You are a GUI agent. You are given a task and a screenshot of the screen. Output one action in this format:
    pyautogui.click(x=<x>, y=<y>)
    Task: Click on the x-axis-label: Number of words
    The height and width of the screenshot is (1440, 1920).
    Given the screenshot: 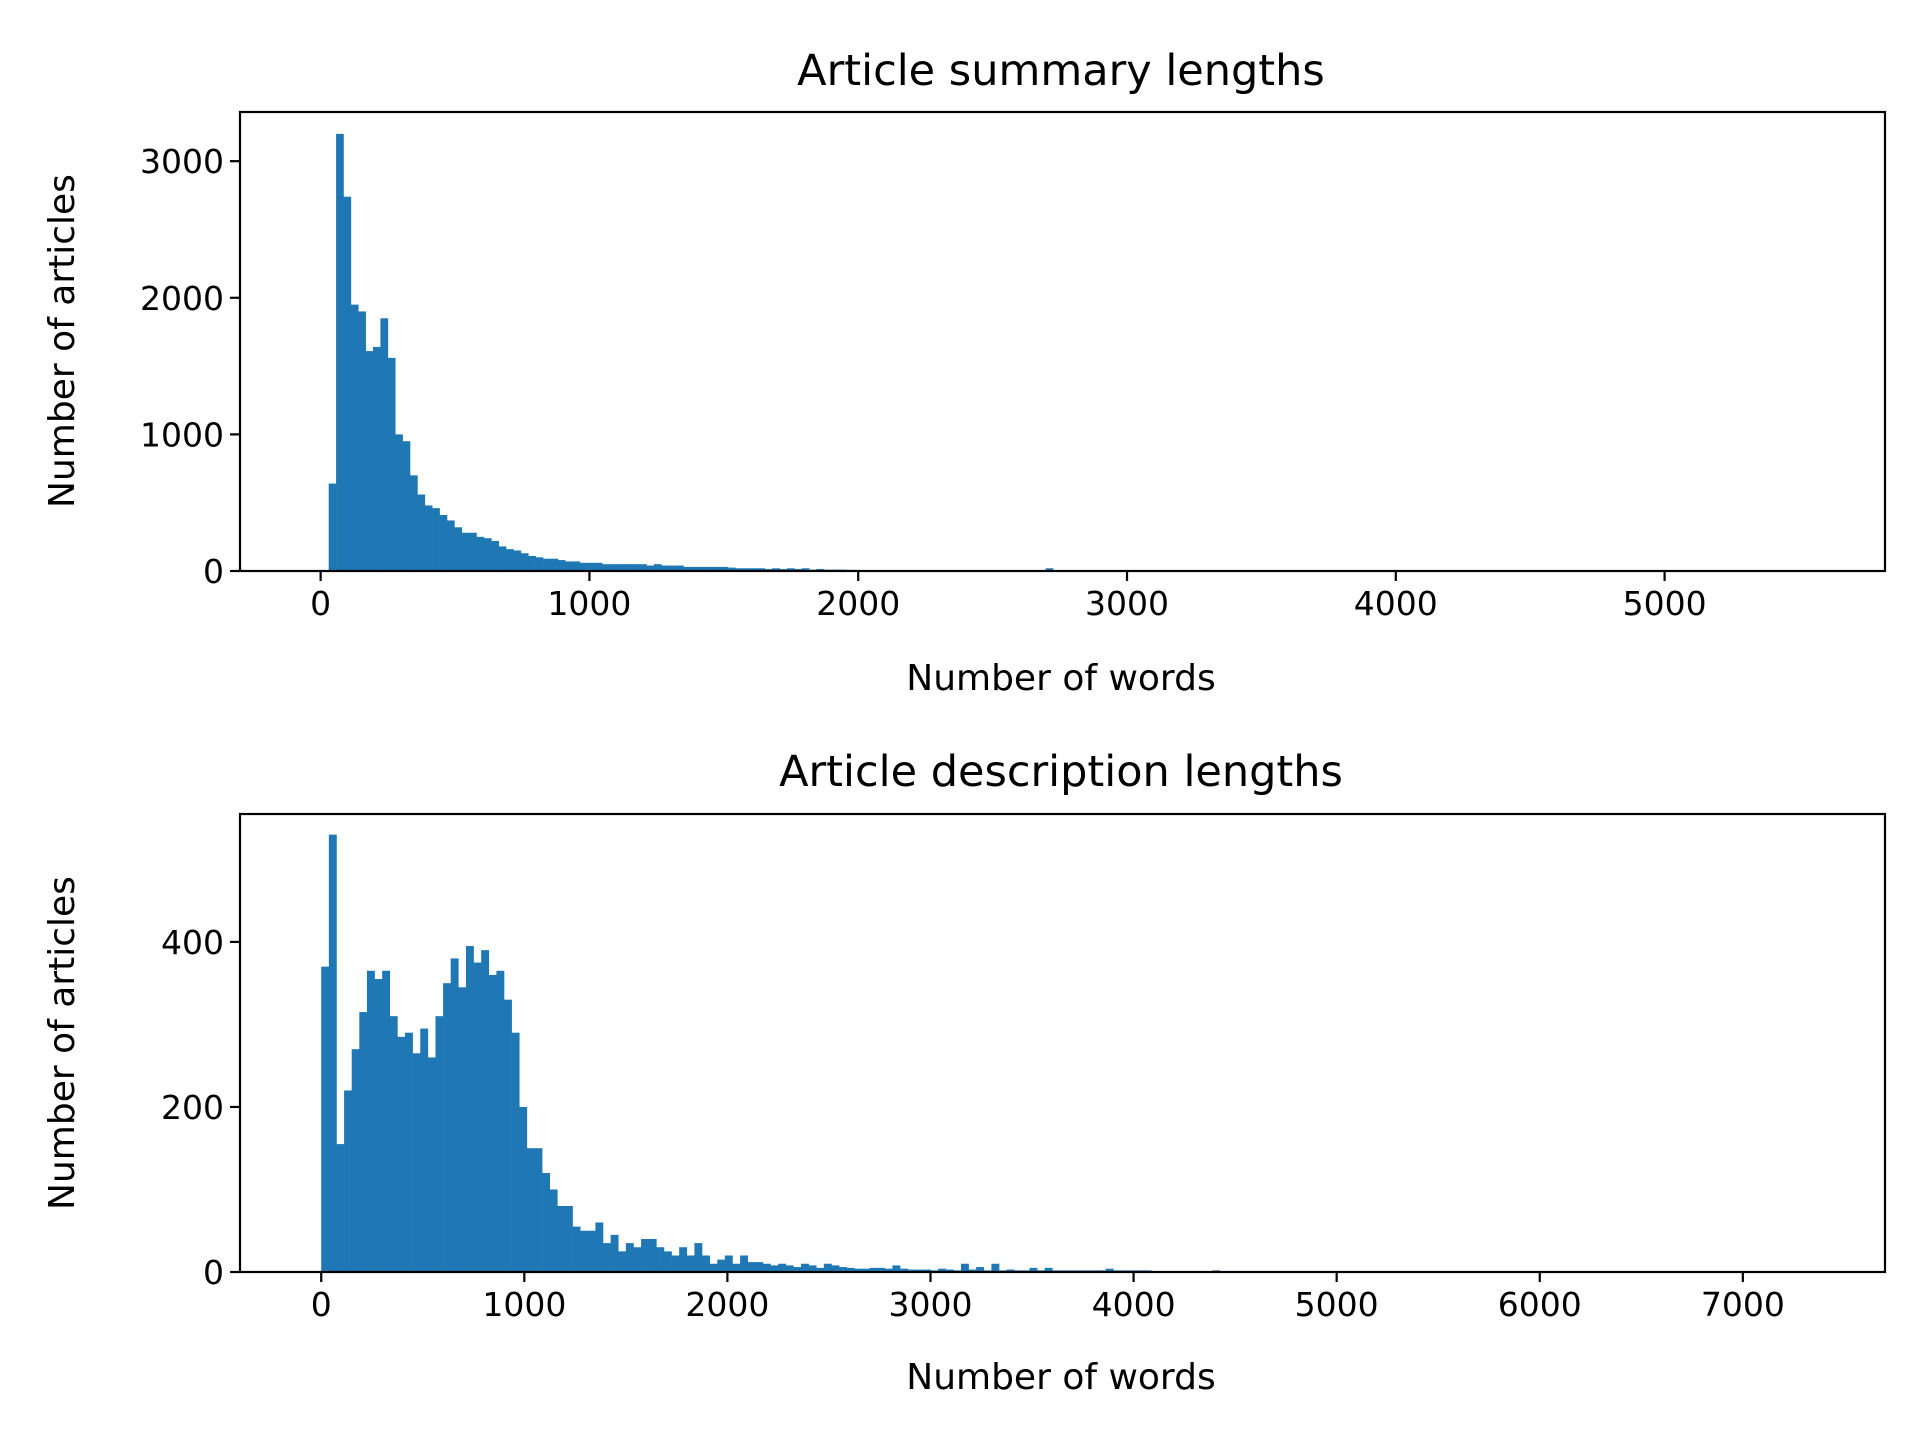 What is the action you would take?
    pyautogui.click(x=1060, y=1377)
    